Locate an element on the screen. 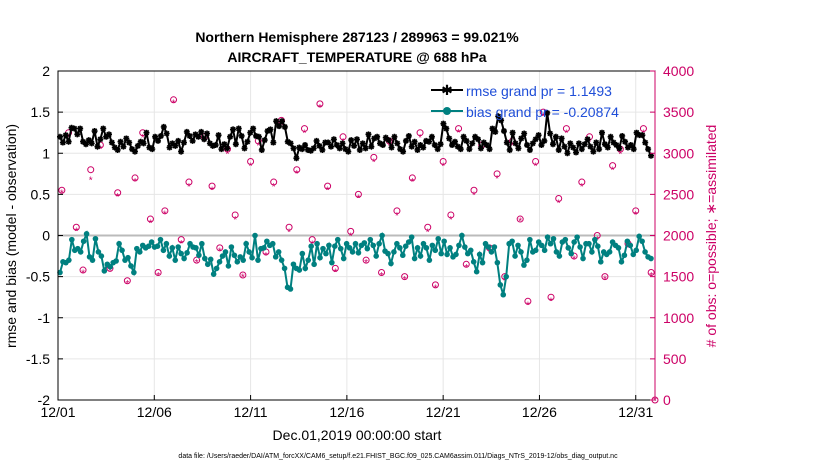  y-axis-right-label: # of obs: o=possible; ∗=assimilated is located at coordinates (711, 236).